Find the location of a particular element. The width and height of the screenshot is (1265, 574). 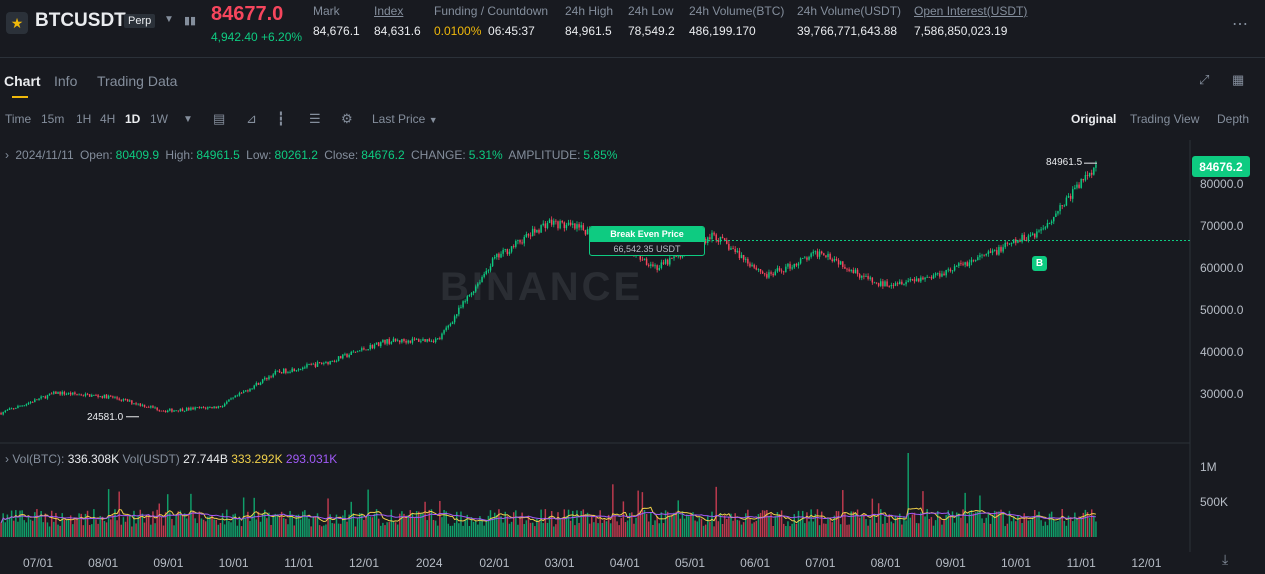

price-type-select: Last Price ▼ is located at coordinates (405, 119).